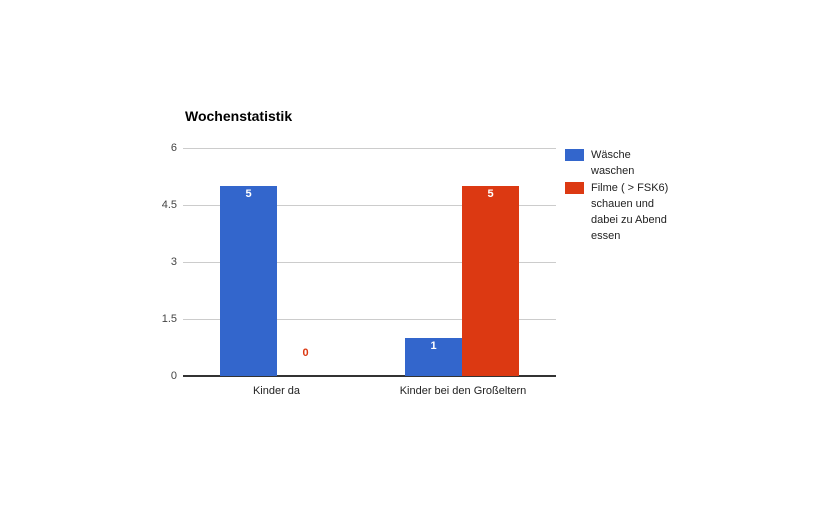 The width and height of the screenshot is (825, 510). I want to click on legend-swatch-blue, so click(574, 155).